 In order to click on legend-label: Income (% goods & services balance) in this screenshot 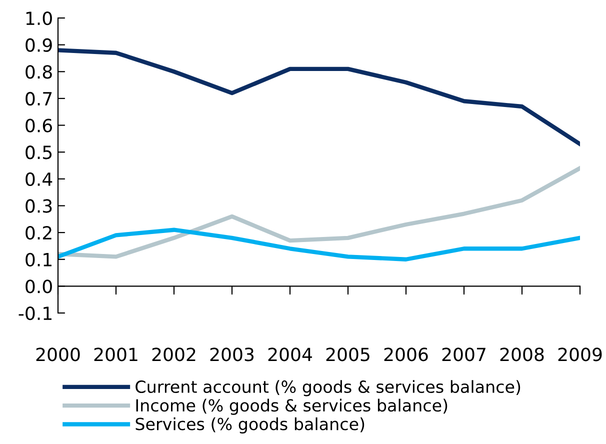, I will do `click(292, 406)`.